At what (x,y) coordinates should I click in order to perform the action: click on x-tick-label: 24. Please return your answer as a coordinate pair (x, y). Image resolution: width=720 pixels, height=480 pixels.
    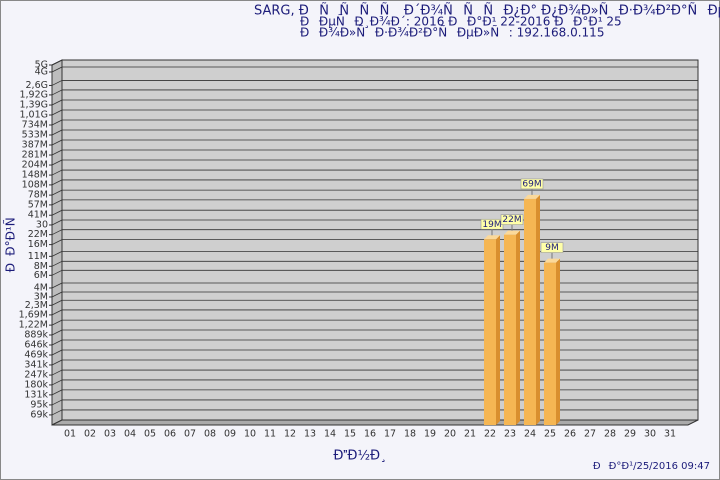
    Looking at the image, I should click on (530, 434).